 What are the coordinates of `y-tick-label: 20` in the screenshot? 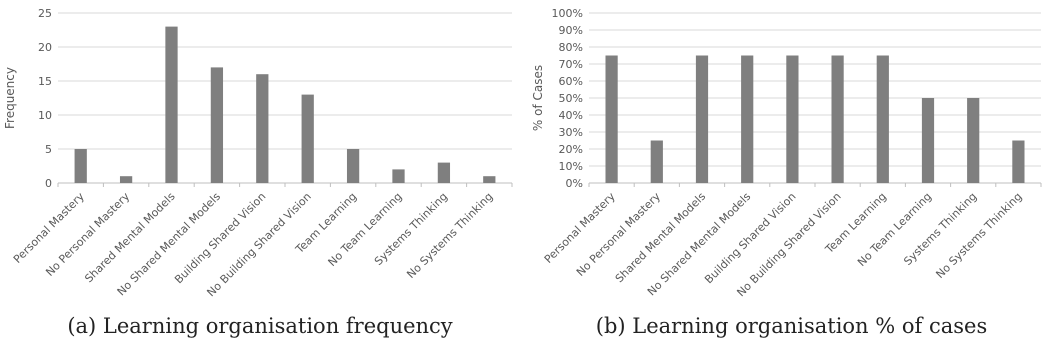 It's located at (45, 47).